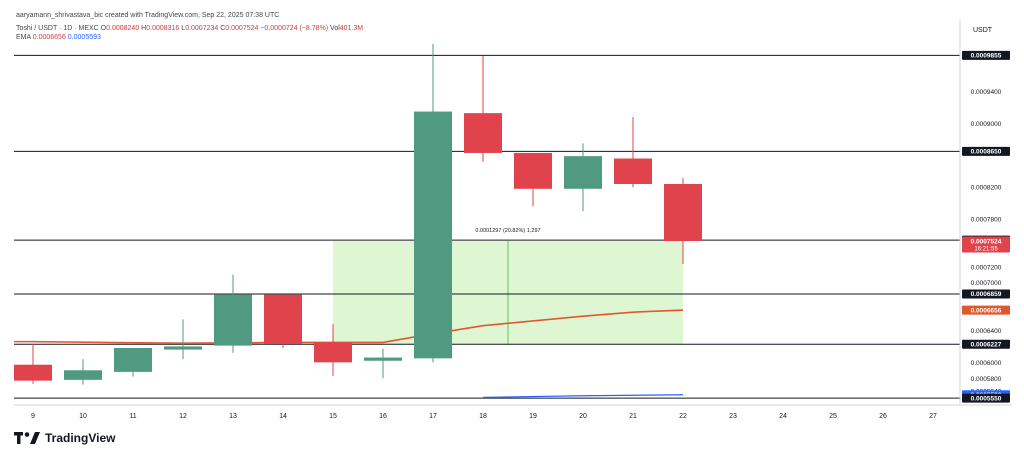 This screenshot has width=1024, height=450. I want to click on ema-short-value: 0.0006656, so click(49, 37).